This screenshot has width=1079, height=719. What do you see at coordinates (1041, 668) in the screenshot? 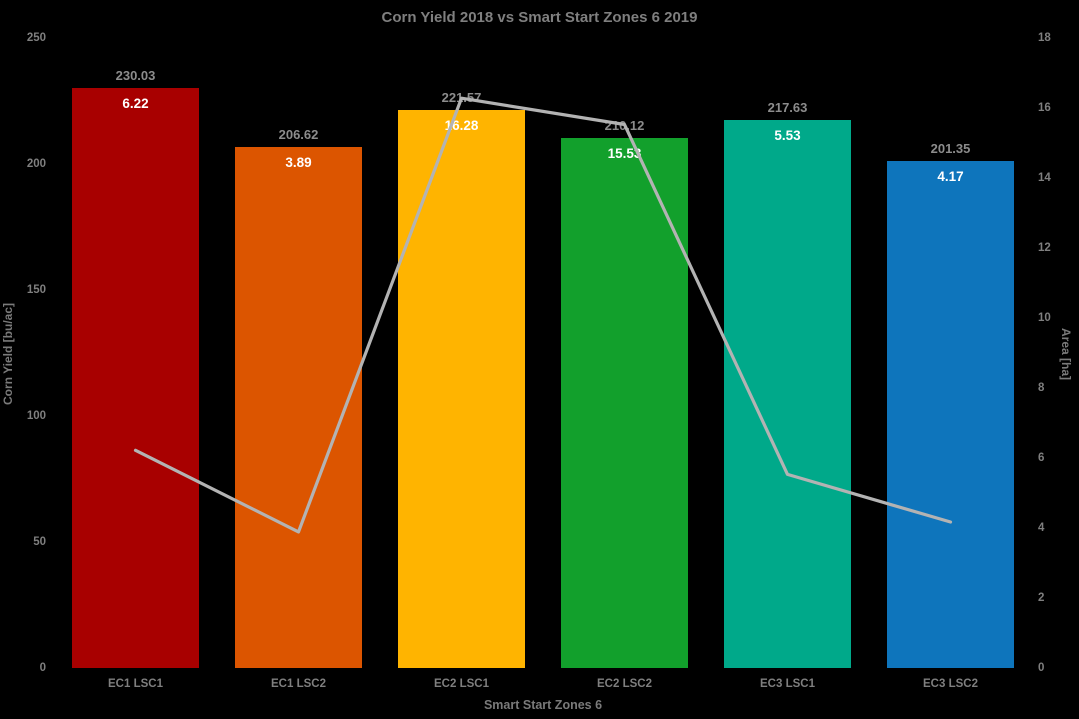
I see `right-y-tick-label: 0` at bounding box center [1041, 668].